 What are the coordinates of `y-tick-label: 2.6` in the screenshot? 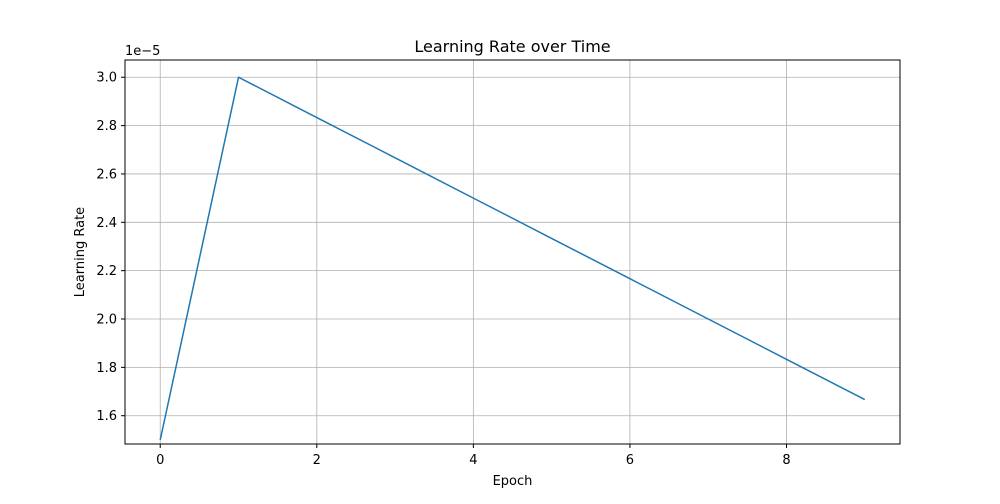 It's located at (106, 174).